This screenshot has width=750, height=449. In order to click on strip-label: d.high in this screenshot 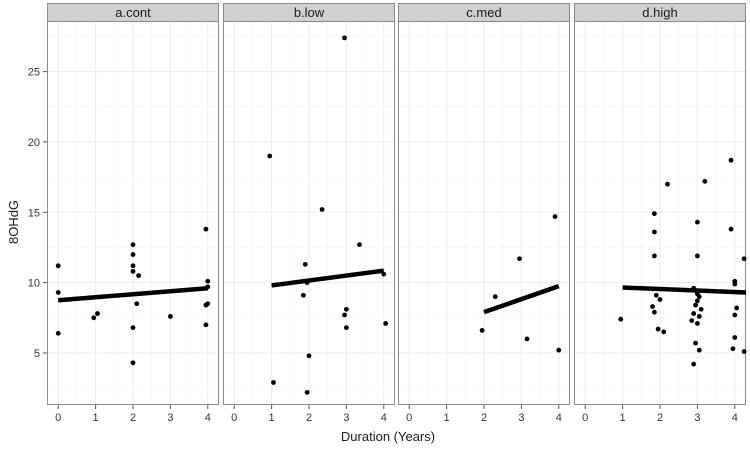, I will do `click(659, 12)`.